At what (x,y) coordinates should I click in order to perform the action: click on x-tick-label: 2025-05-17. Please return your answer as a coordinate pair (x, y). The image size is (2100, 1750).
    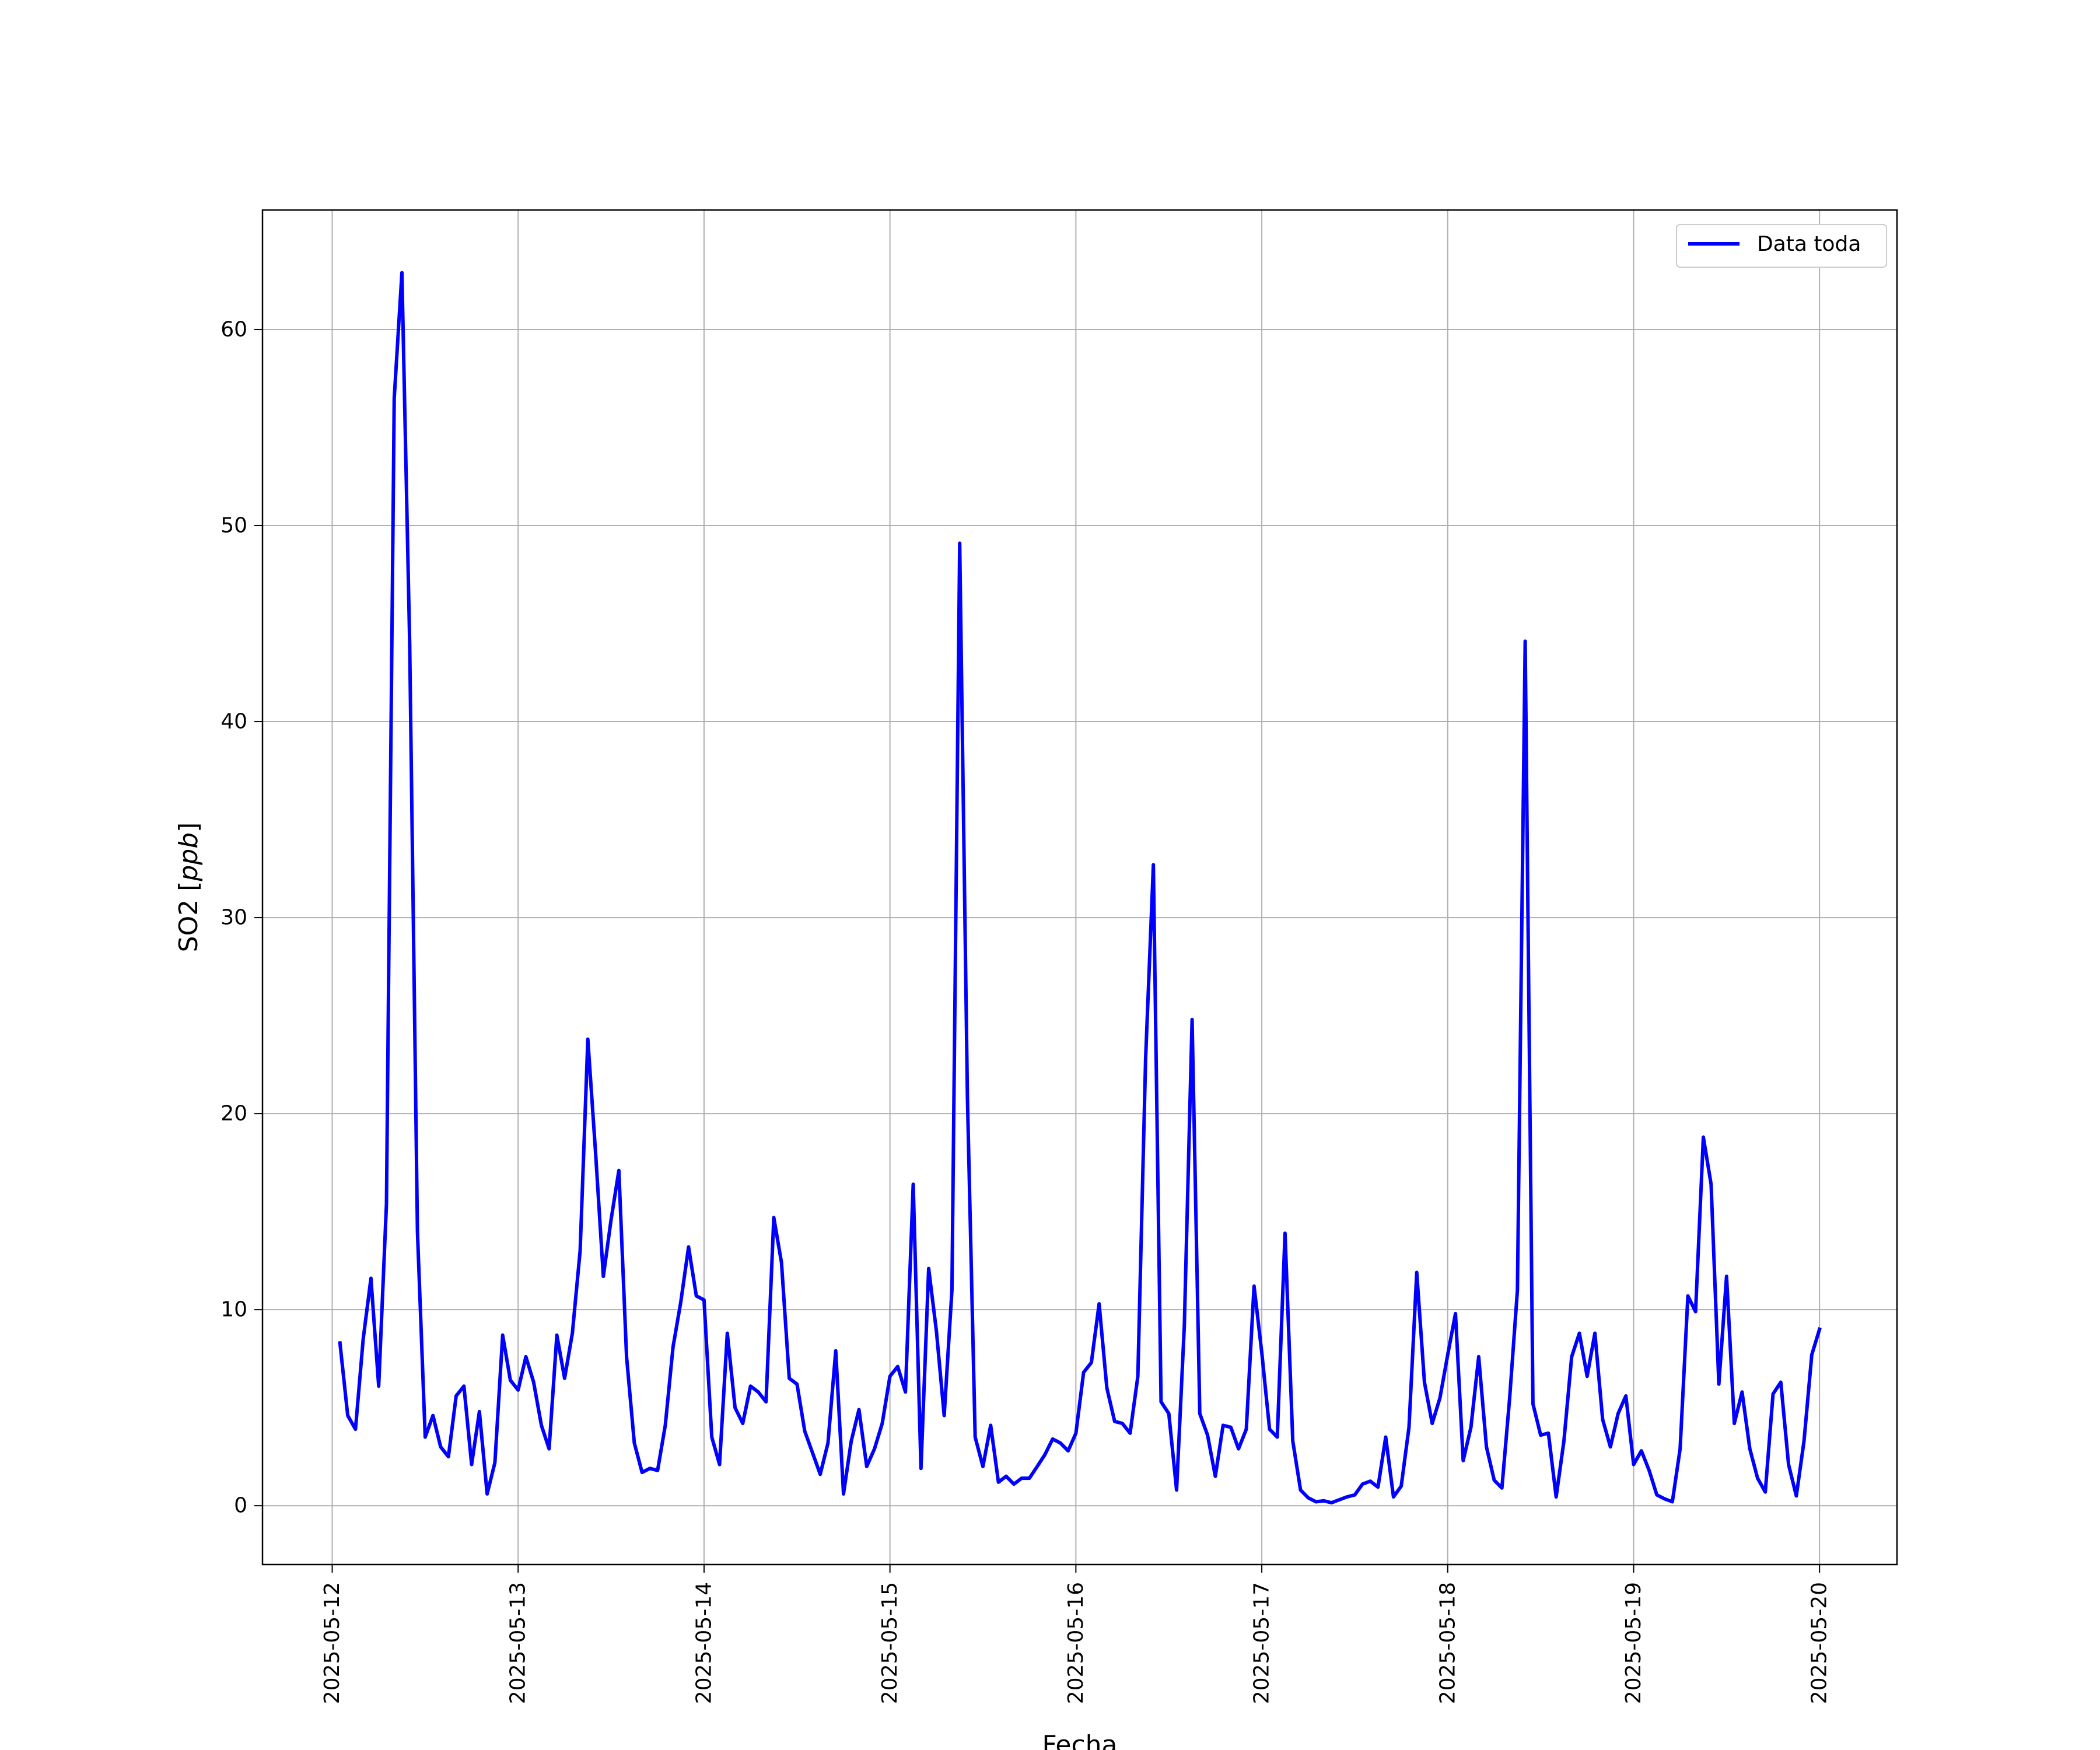
    Looking at the image, I should click on (1262, 1643).